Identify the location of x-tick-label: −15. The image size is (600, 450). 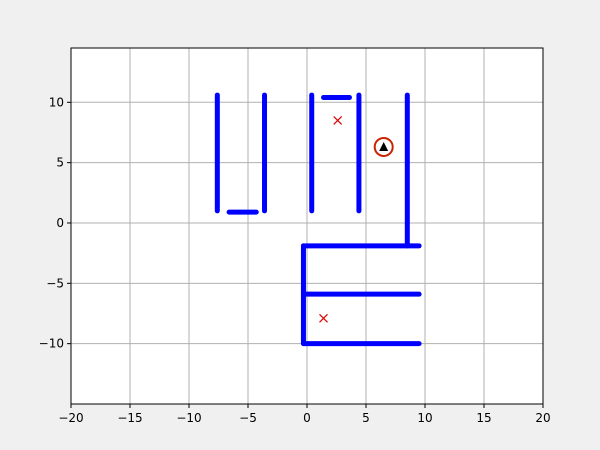
(129, 418).